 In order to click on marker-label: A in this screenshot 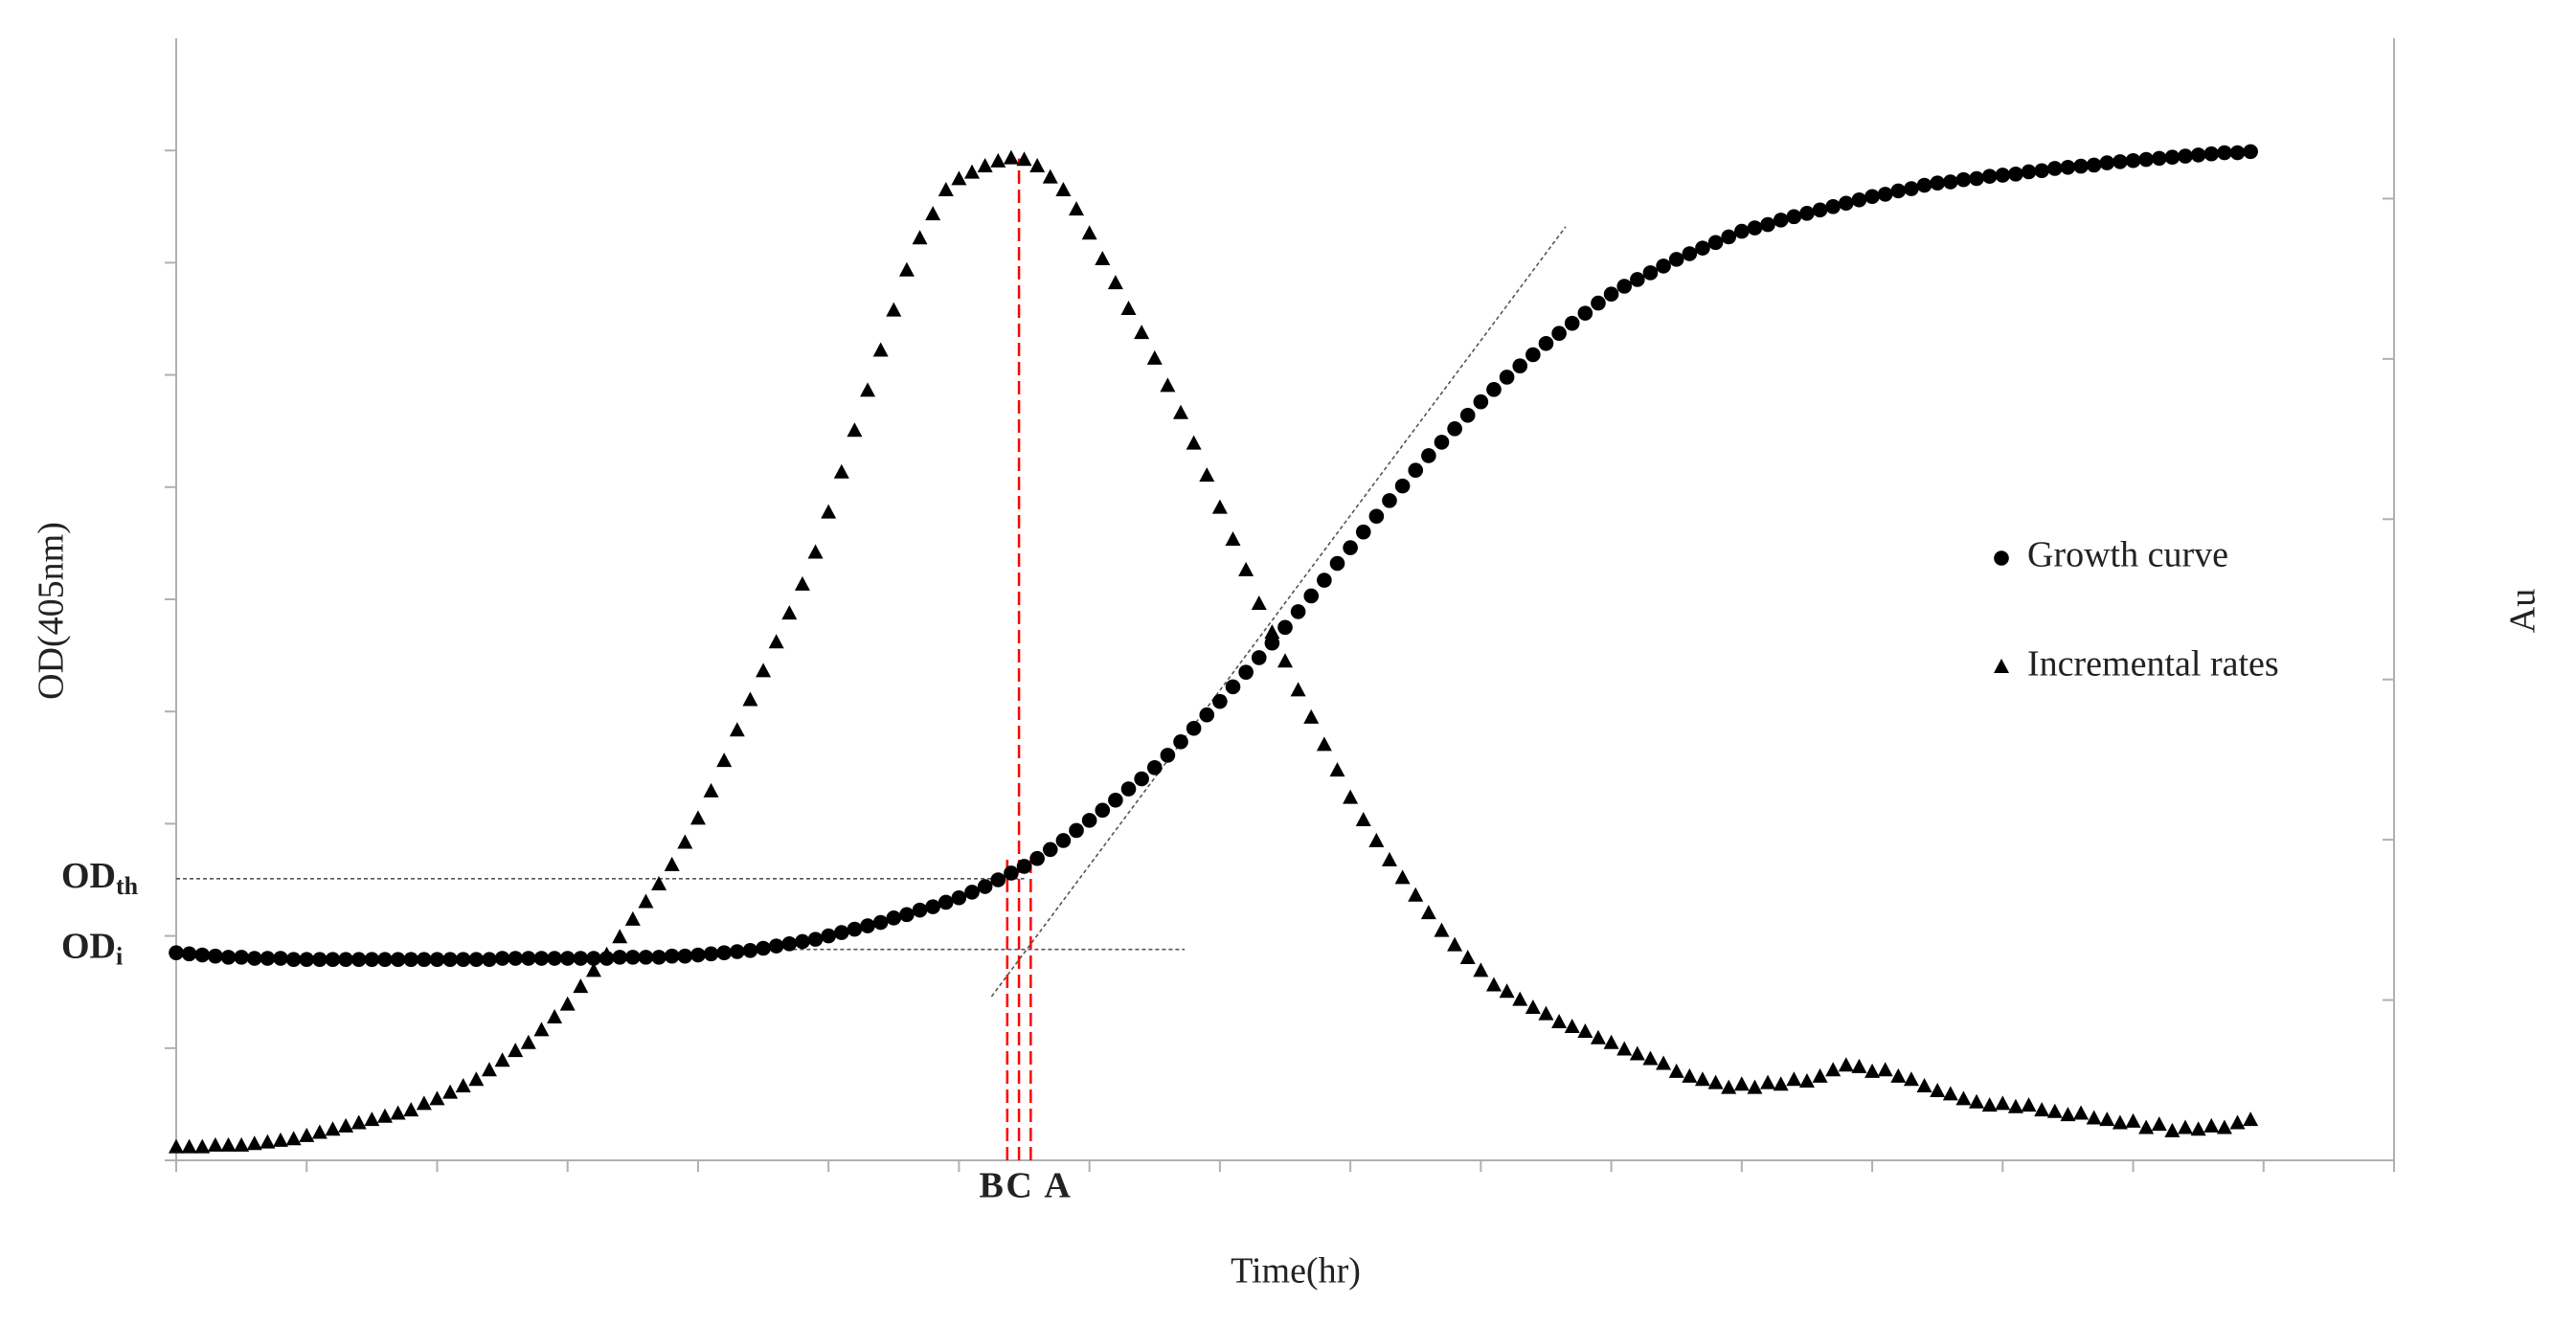, I will do `click(1057, 1186)`.